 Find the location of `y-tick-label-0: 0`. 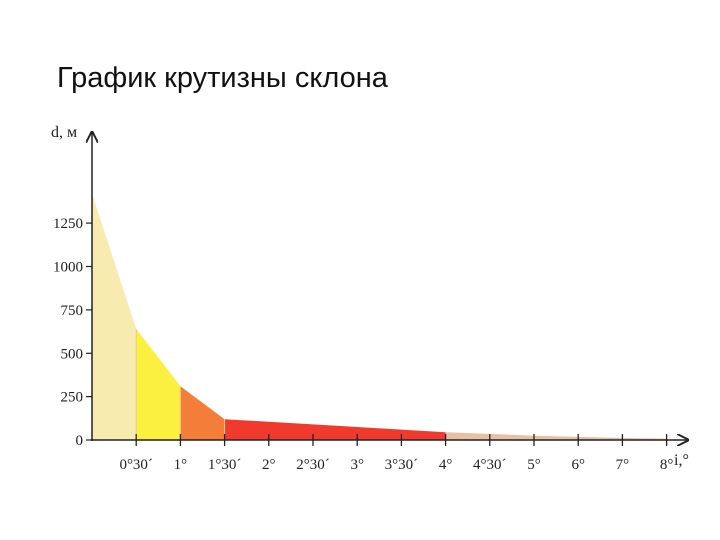

y-tick-label-0: 0 is located at coordinates (80, 441).